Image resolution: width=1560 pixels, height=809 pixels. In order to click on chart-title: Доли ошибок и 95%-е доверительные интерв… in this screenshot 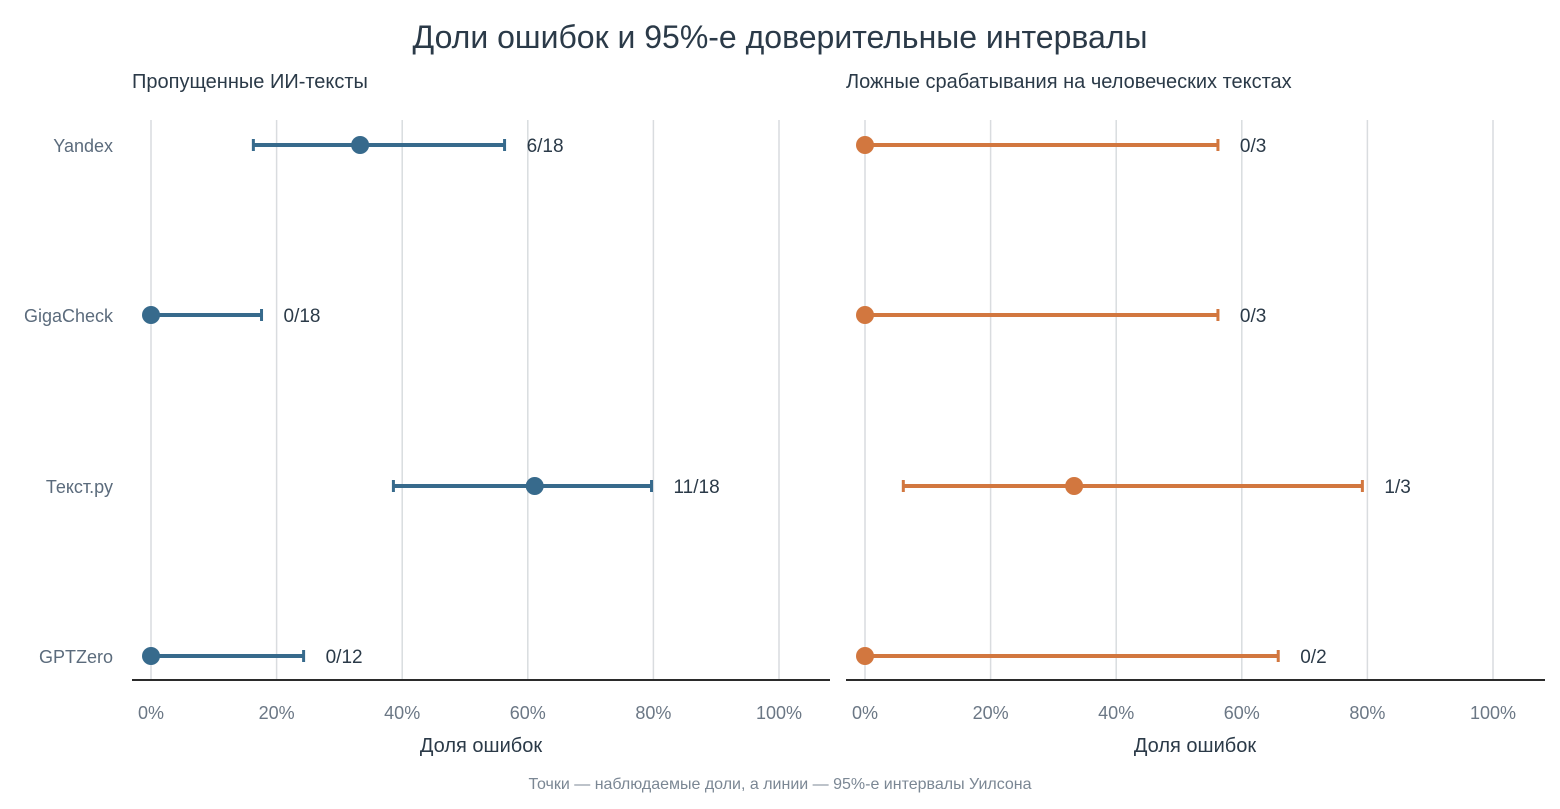, I will do `click(780, 37)`.